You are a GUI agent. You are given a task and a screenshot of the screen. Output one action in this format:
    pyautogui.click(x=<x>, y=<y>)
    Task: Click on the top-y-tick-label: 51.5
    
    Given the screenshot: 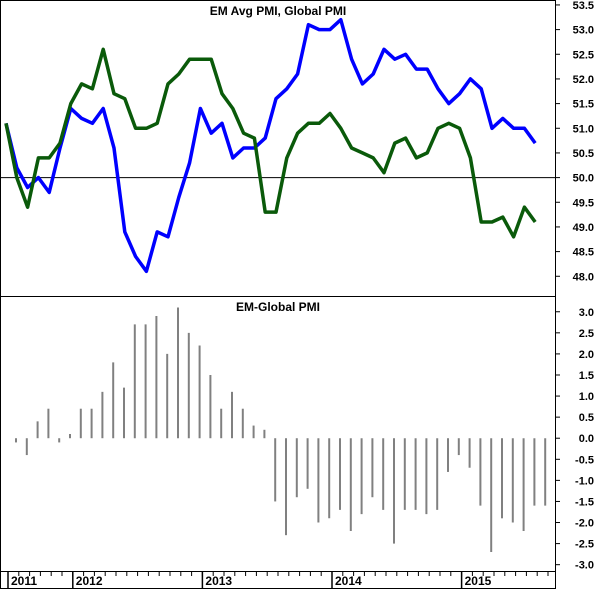 What is the action you would take?
    pyautogui.click(x=583, y=105)
    